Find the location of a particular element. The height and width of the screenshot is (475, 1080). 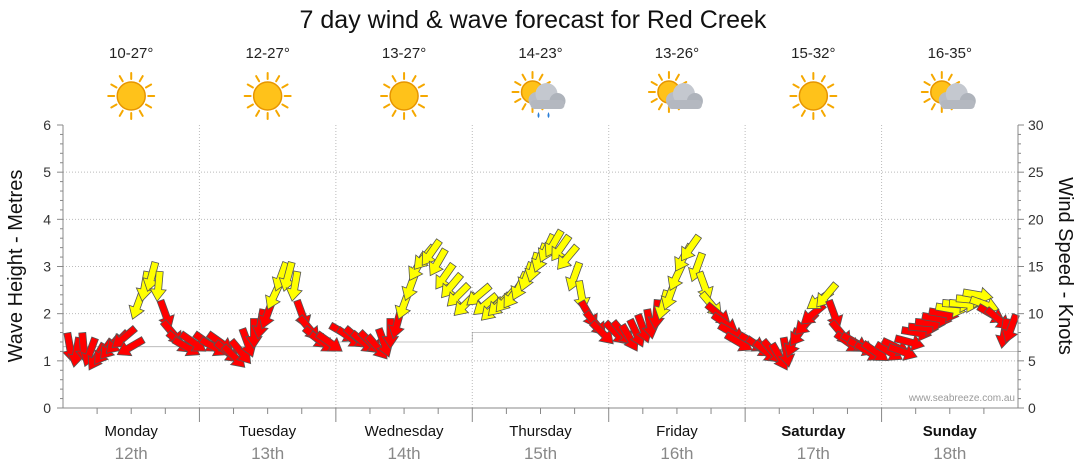

day-name-label: Tuesday is located at coordinates (267, 431).